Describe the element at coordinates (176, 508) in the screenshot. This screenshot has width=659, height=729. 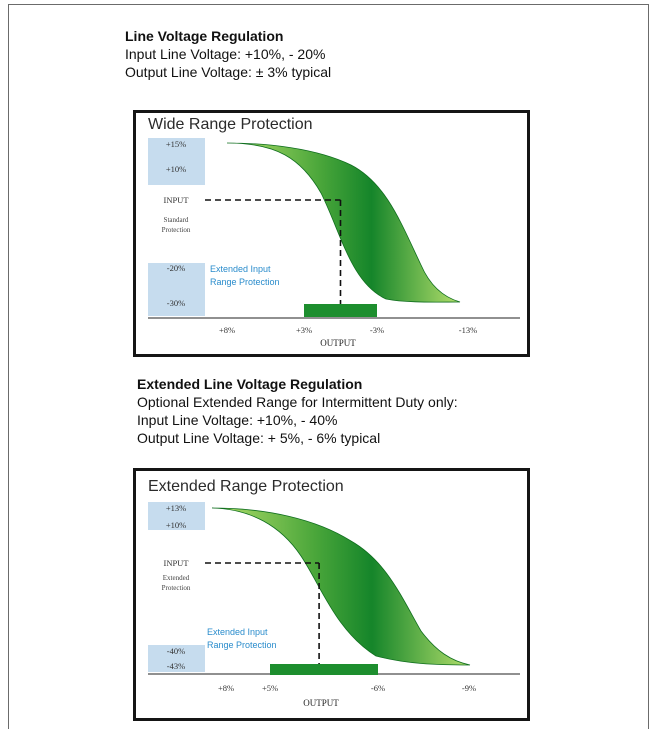
I see `y-tick-label: +13%` at that location.